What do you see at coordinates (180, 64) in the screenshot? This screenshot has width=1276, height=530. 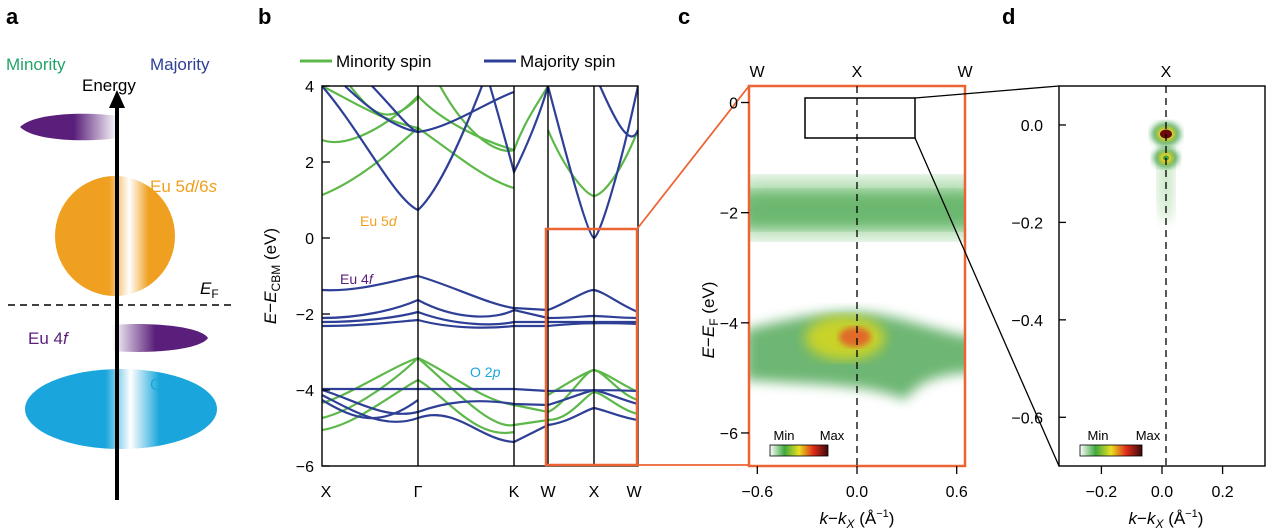 I see `majority-label: Majority` at bounding box center [180, 64].